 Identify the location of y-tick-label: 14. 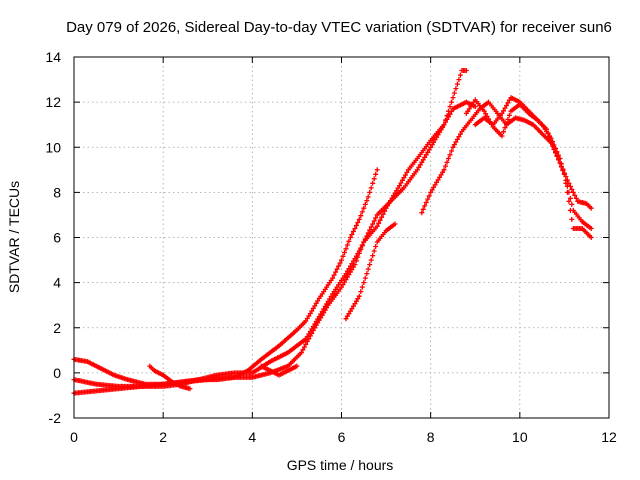
(53, 57).